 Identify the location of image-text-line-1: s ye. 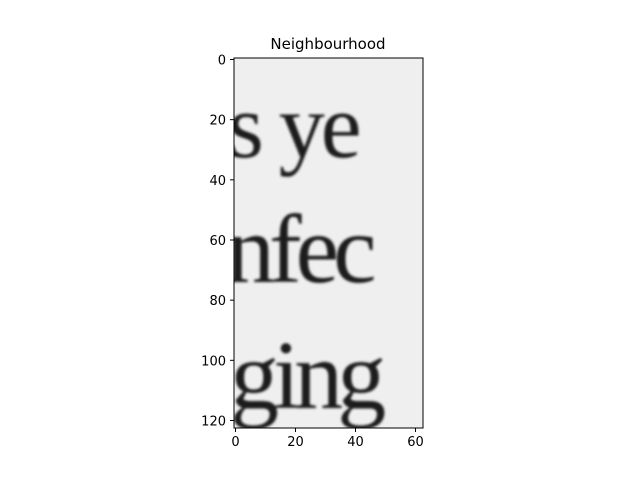
(293, 126).